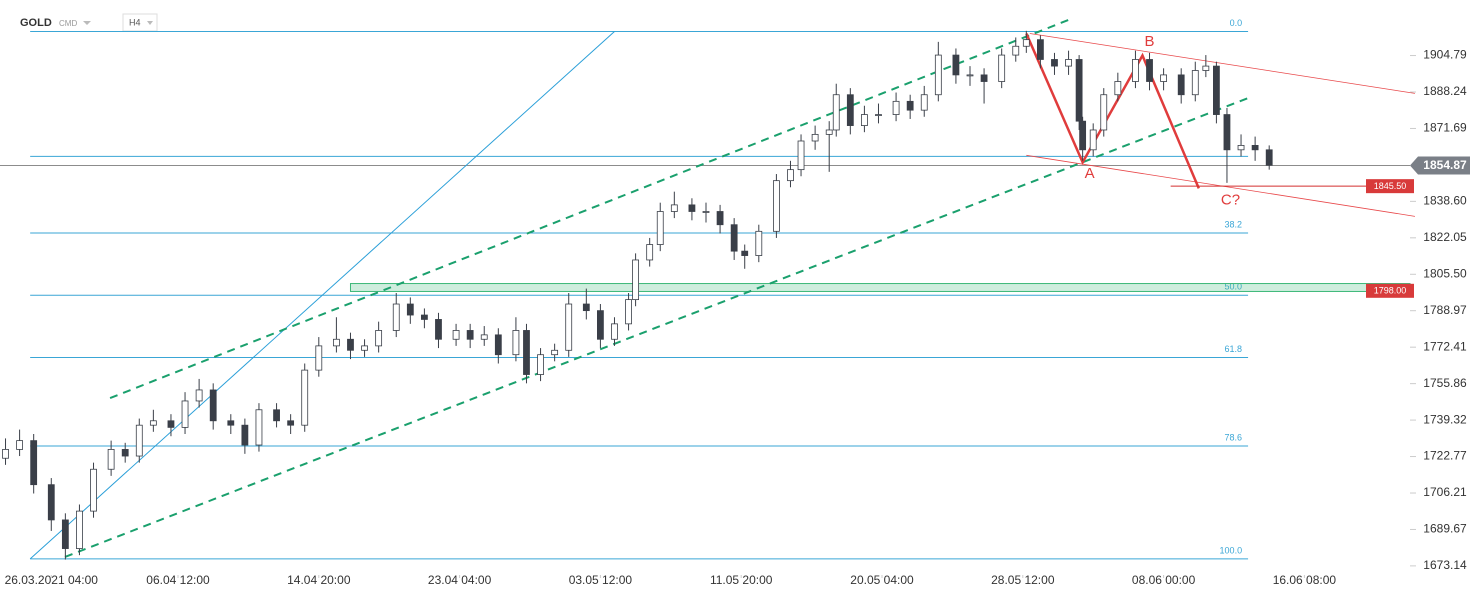 The image size is (1482, 598). What do you see at coordinates (1445, 346) in the screenshot?
I see `y-tick-label: 1772.41` at bounding box center [1445, 346].